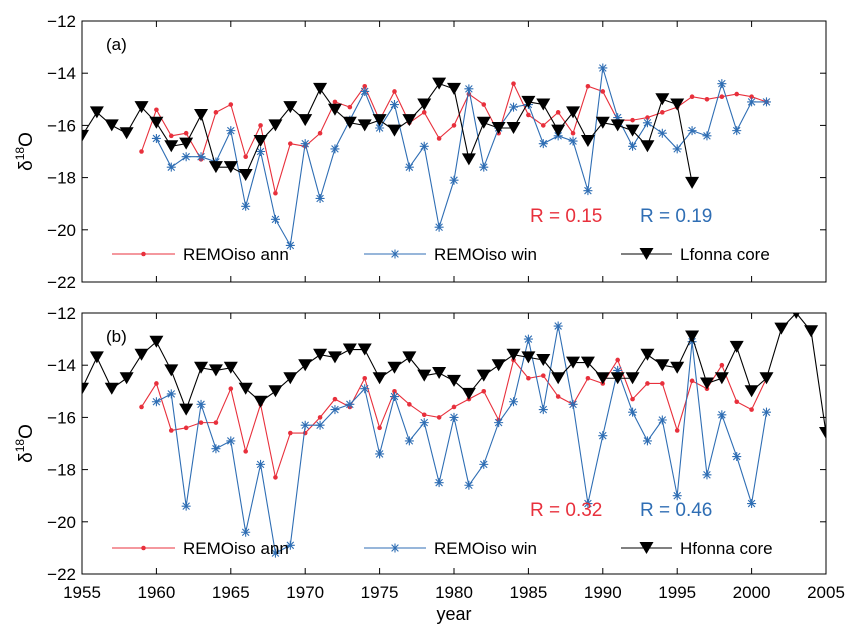  I want to click on x-tick-label: 1990, so click(603, 592).